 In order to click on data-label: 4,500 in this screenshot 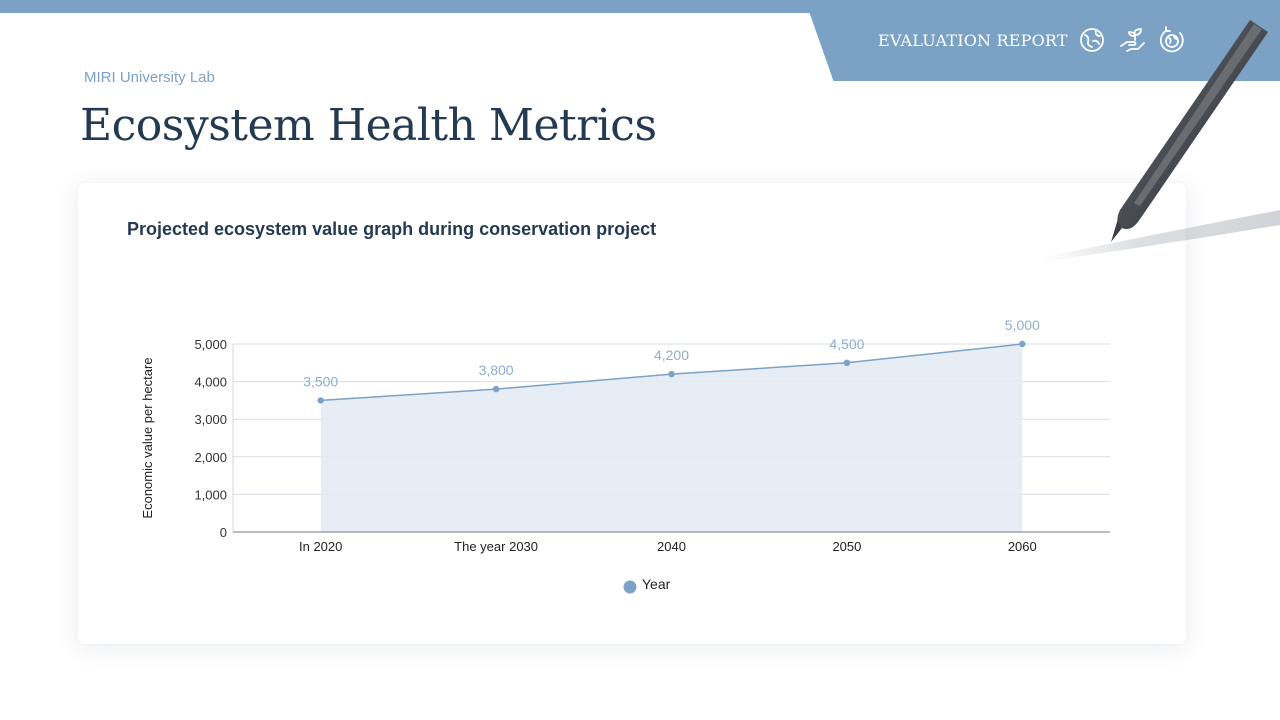, I will do `click(846, 344)`.